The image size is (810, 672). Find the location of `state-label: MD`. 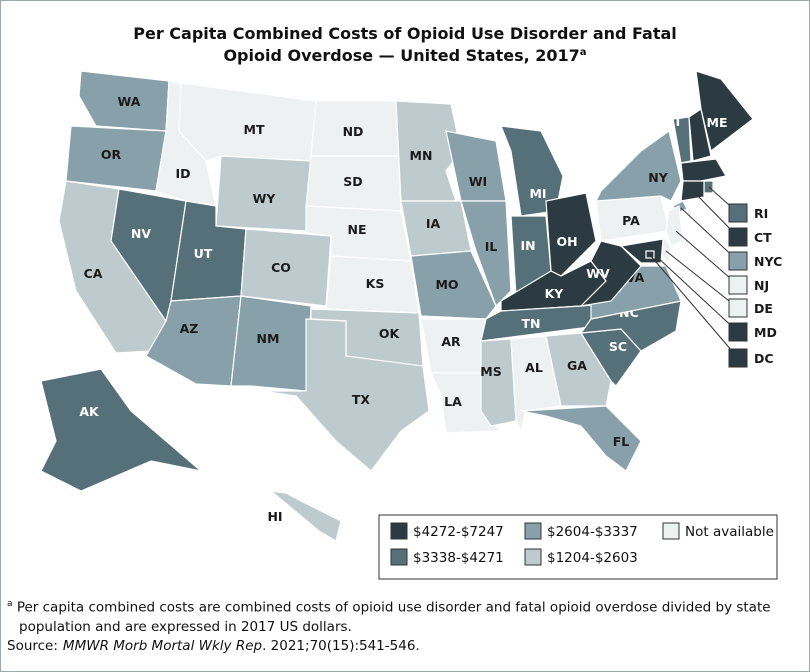

state-label: MD is located at coordinates (765, 332).